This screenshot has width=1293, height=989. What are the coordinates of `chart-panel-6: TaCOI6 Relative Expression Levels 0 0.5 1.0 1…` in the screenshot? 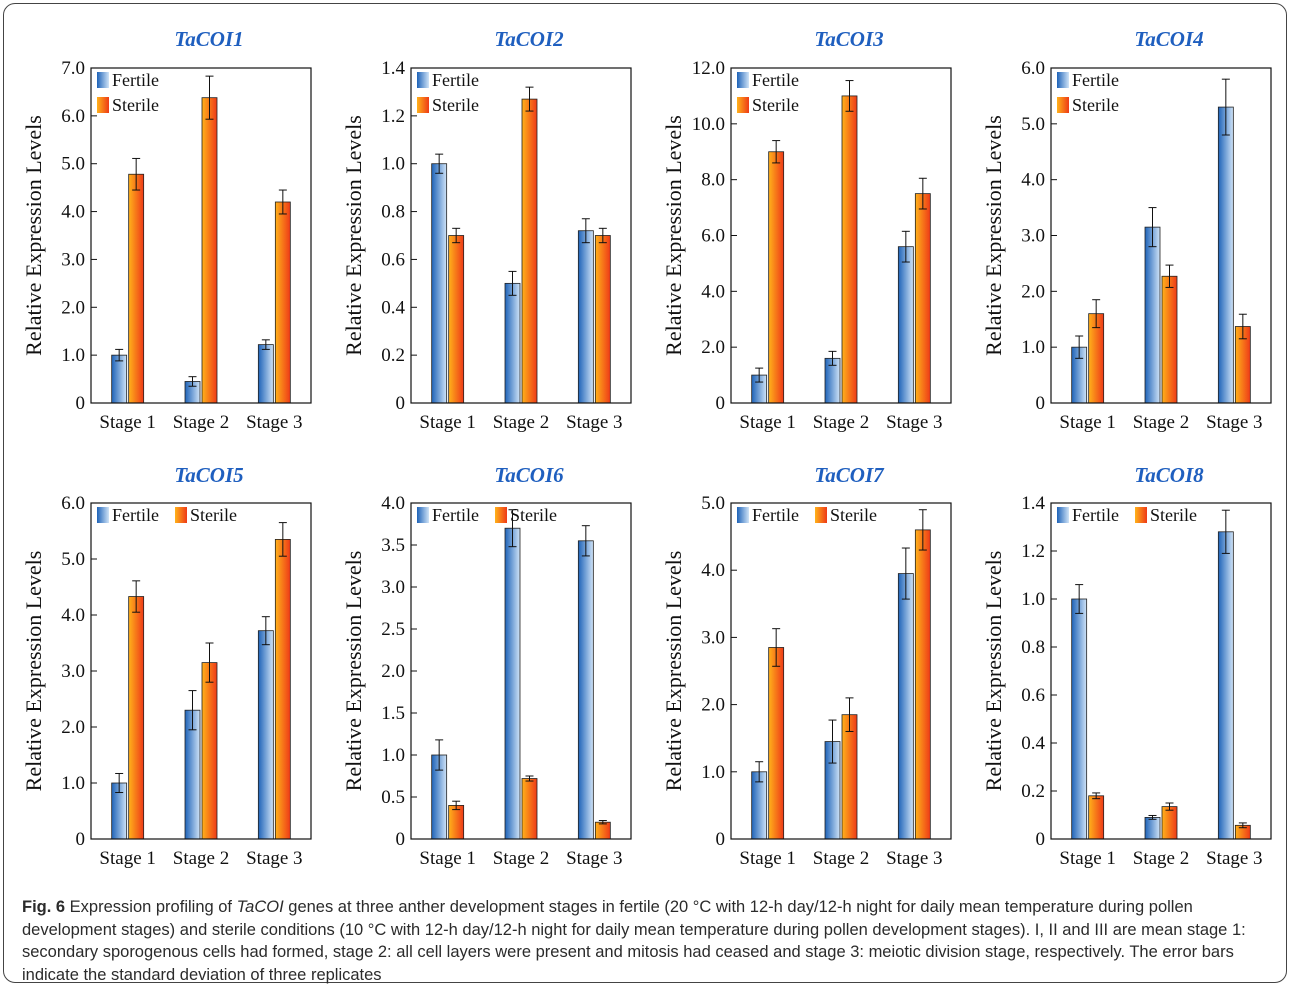 It's located at (486, 666).